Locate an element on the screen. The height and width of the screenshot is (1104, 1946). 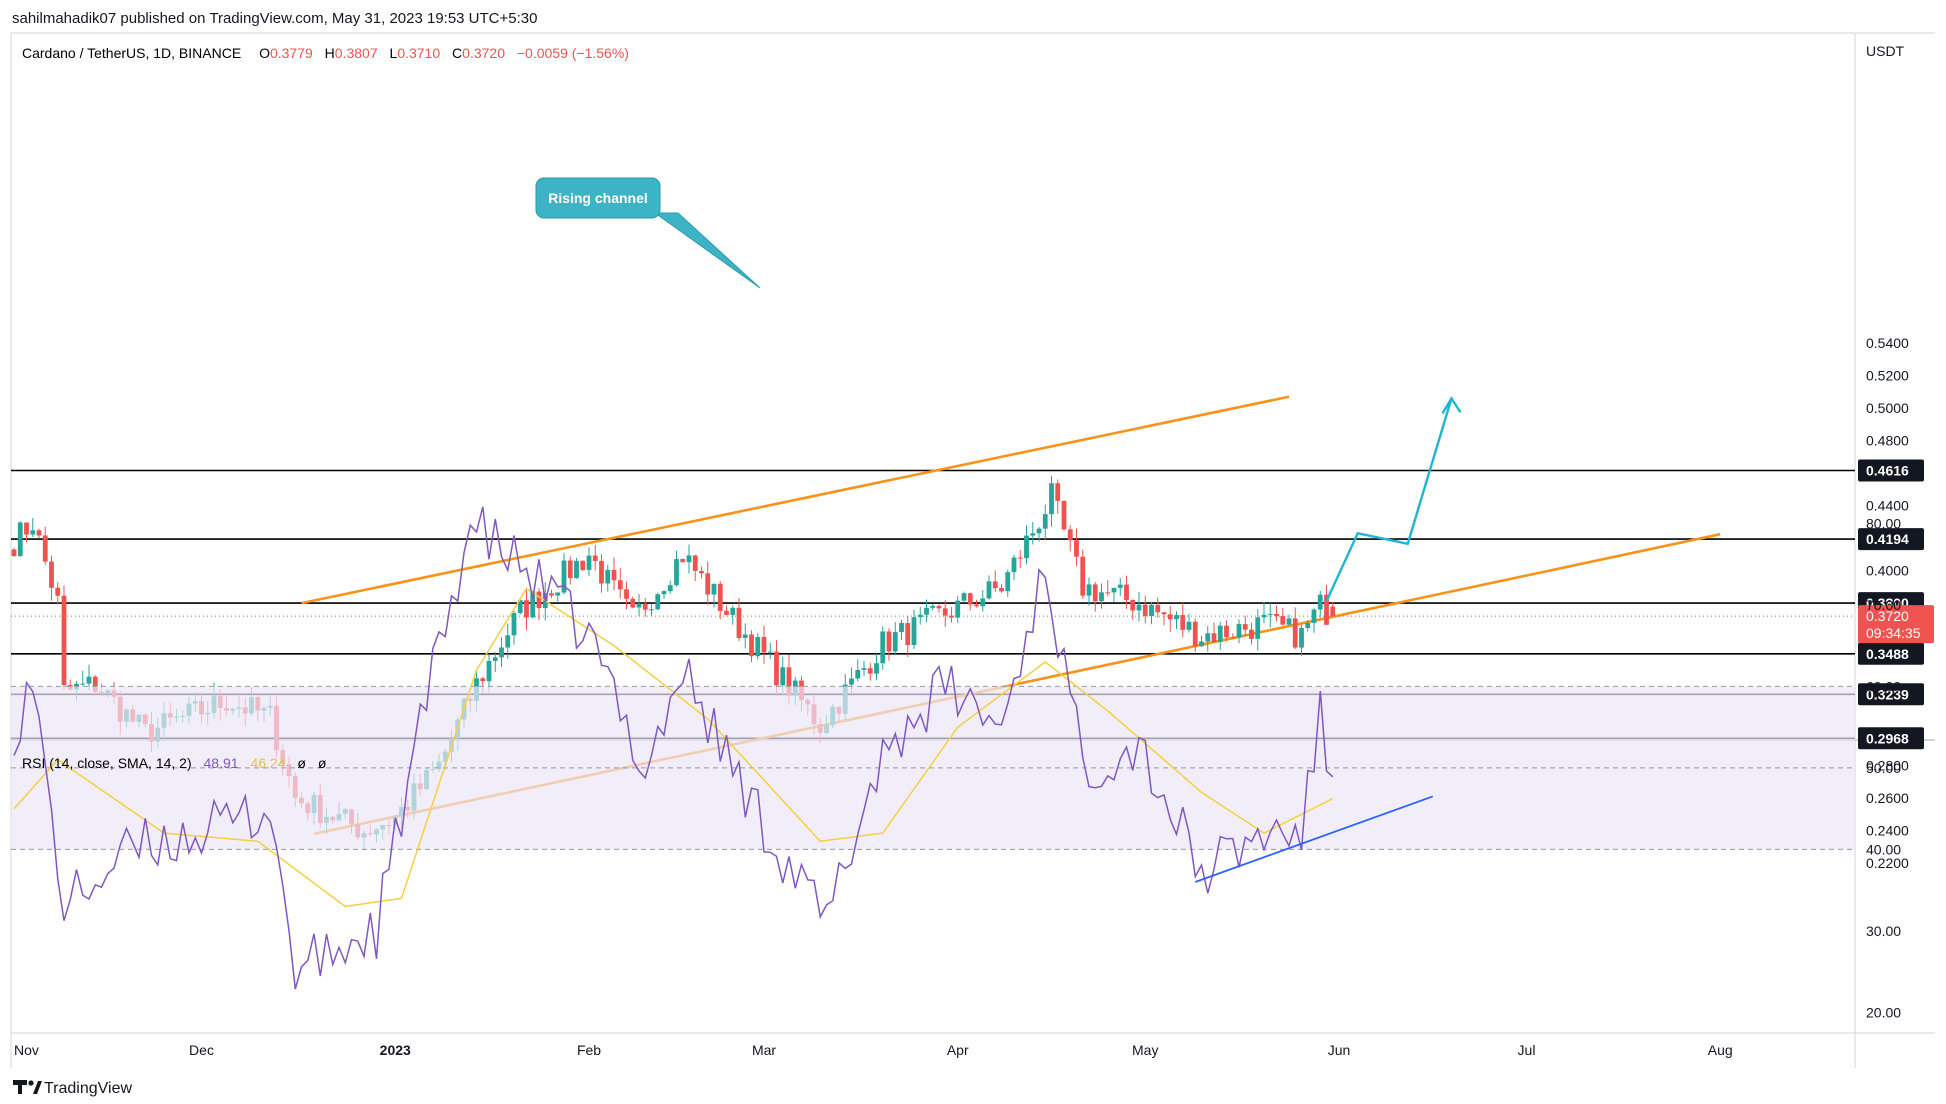
level-badge is located at coordinates (1891, 694).